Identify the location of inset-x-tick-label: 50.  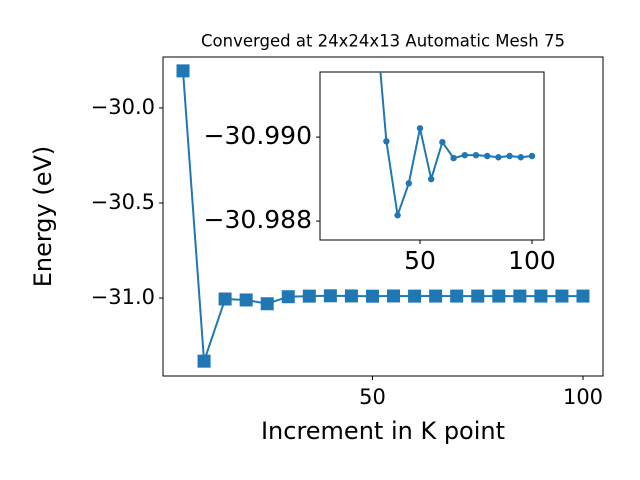
(420, 260).